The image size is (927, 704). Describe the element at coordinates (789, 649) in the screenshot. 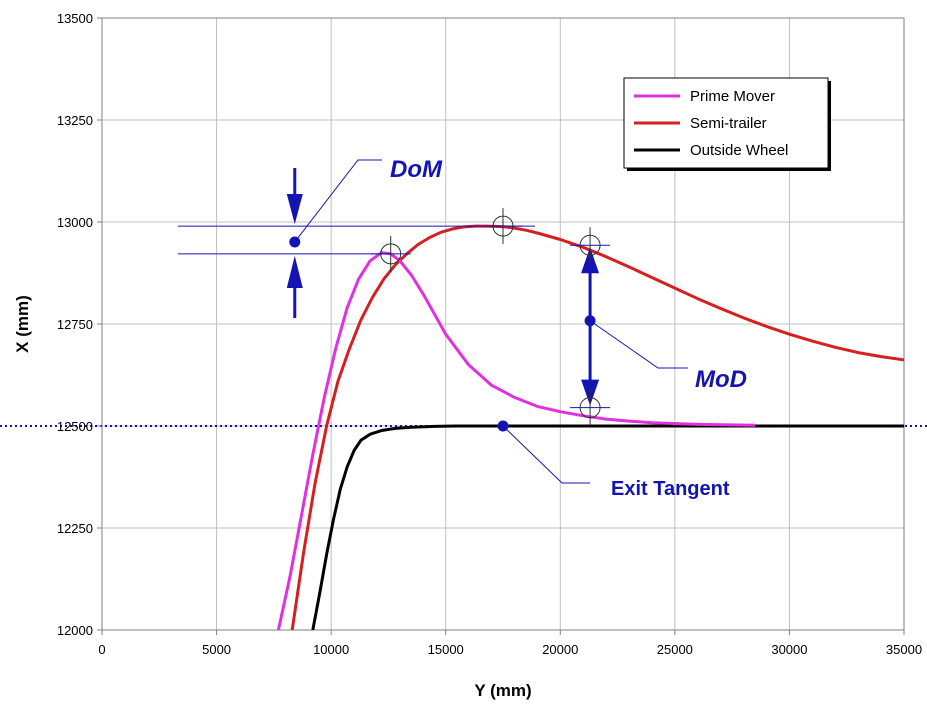

I see `x-tick-label: 30000` at that location.